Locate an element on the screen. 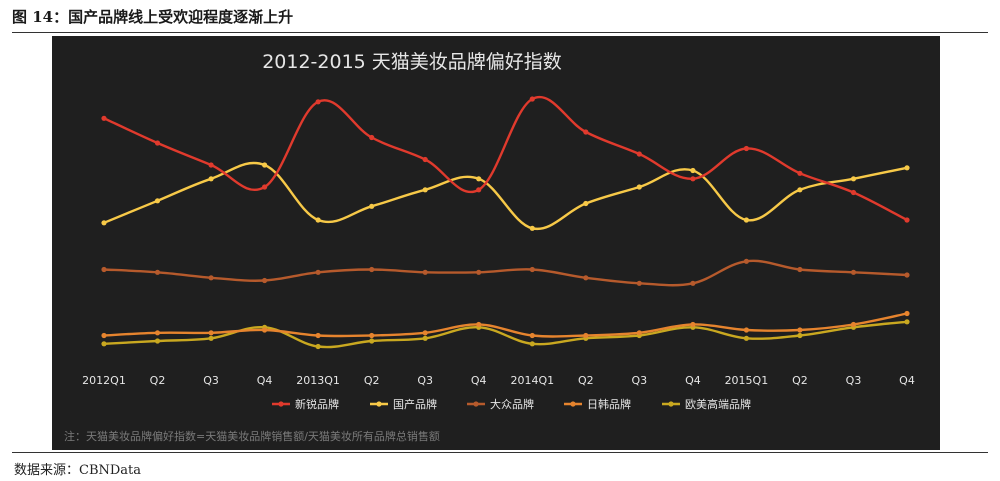 The image size is (1000, 481). legend: 新锐品牌 国产品牌 大众品牌 日韩品牌 欧美高端品牌 is located at coordinates (511, 404).